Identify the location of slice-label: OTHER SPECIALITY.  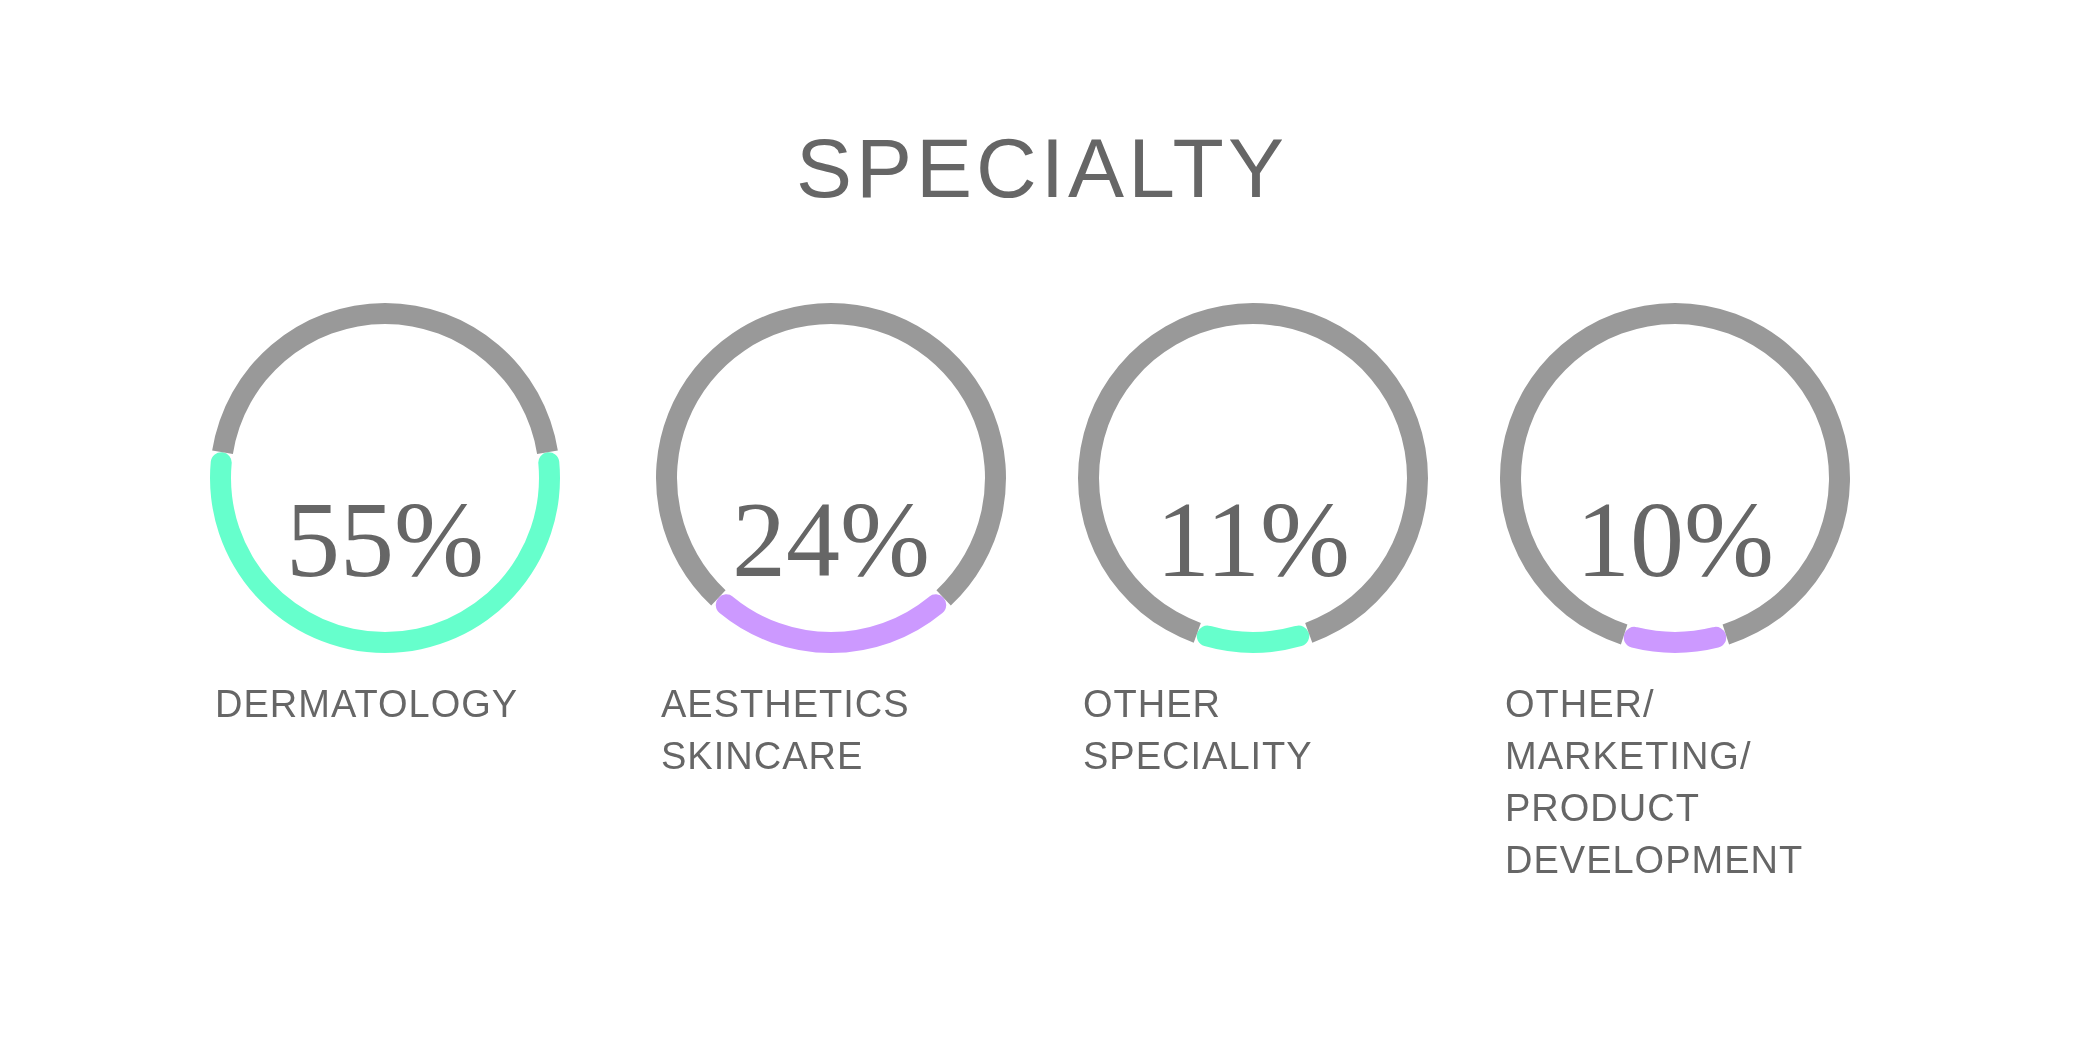
(1198, 730).